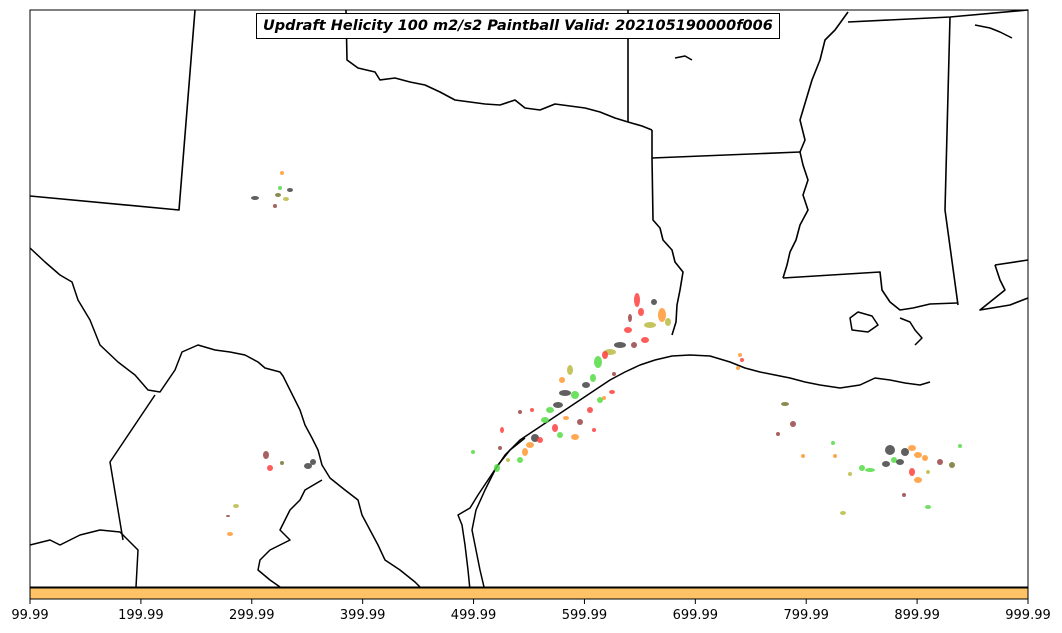 Image resolution: width=1062 pixels, height=633 pixels. What do you see at coordinates (141, 615) in the screenshot?
I see `colorbar-tick-label: 199.99` at bounding box center [141, 615].